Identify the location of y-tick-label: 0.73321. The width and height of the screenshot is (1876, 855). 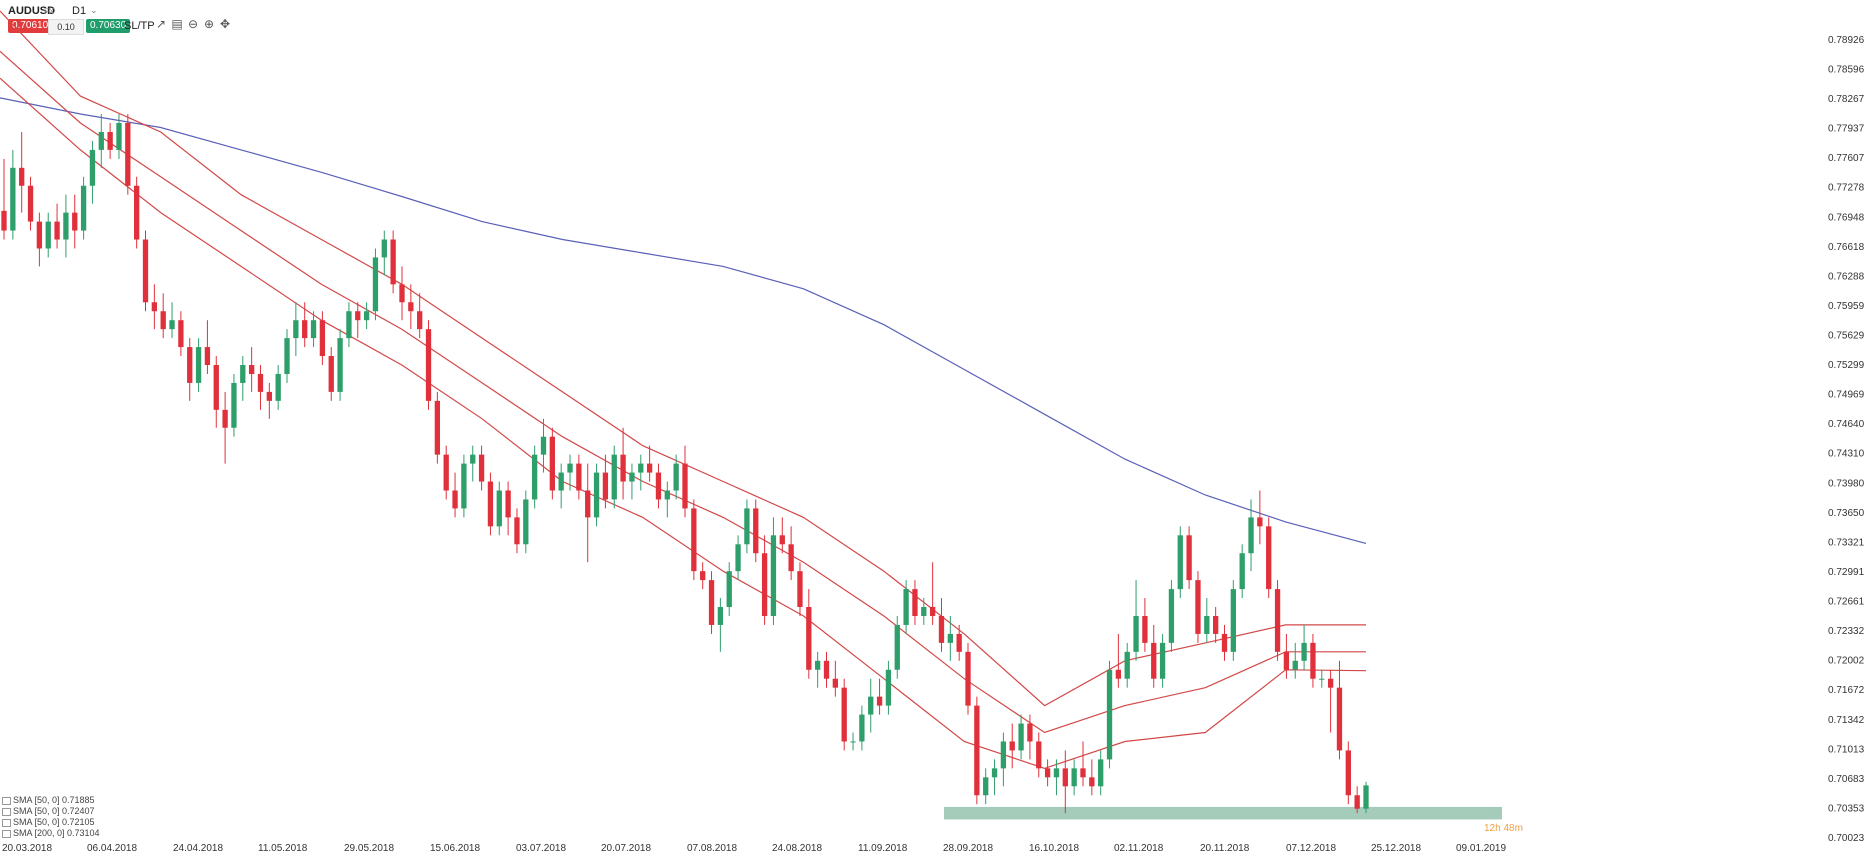
(1846, 542).